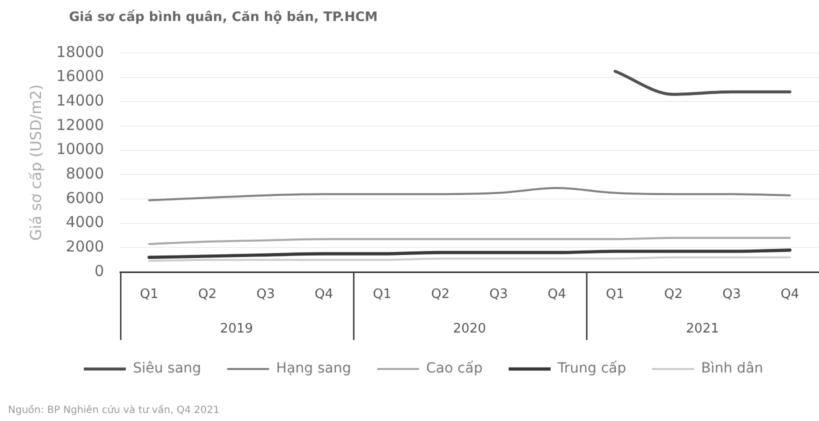  Describe the element at coordinates (591, 368) in the screenshot. I see `legend-label: Trung cấp` at that location.